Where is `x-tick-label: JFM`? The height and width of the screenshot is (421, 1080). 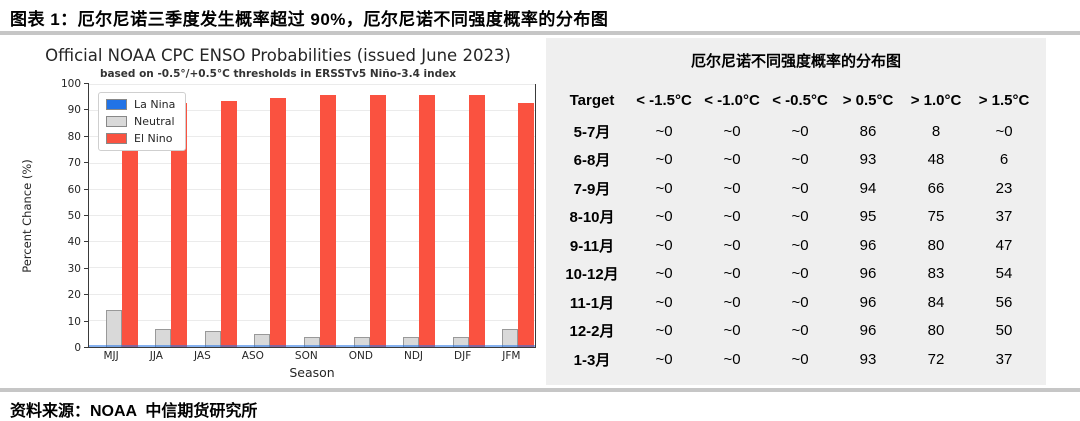
x-tick-label: JFM is located at coordinates (511, 356).